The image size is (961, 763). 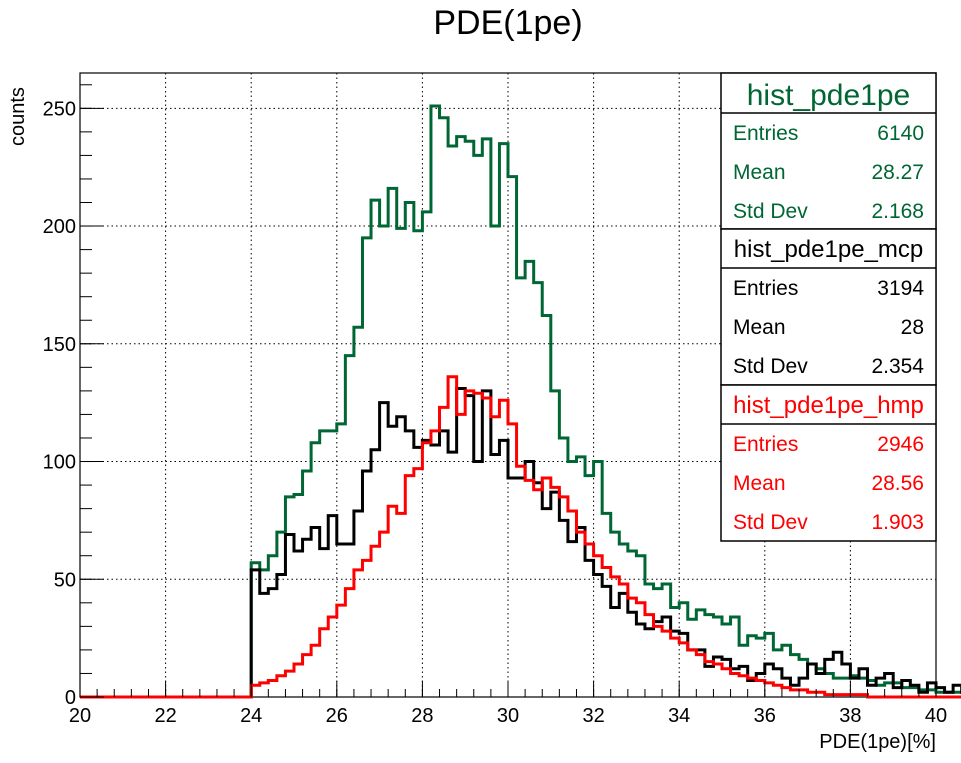 I want to click on y-tick-label: 150, so click(x=59, y=345).